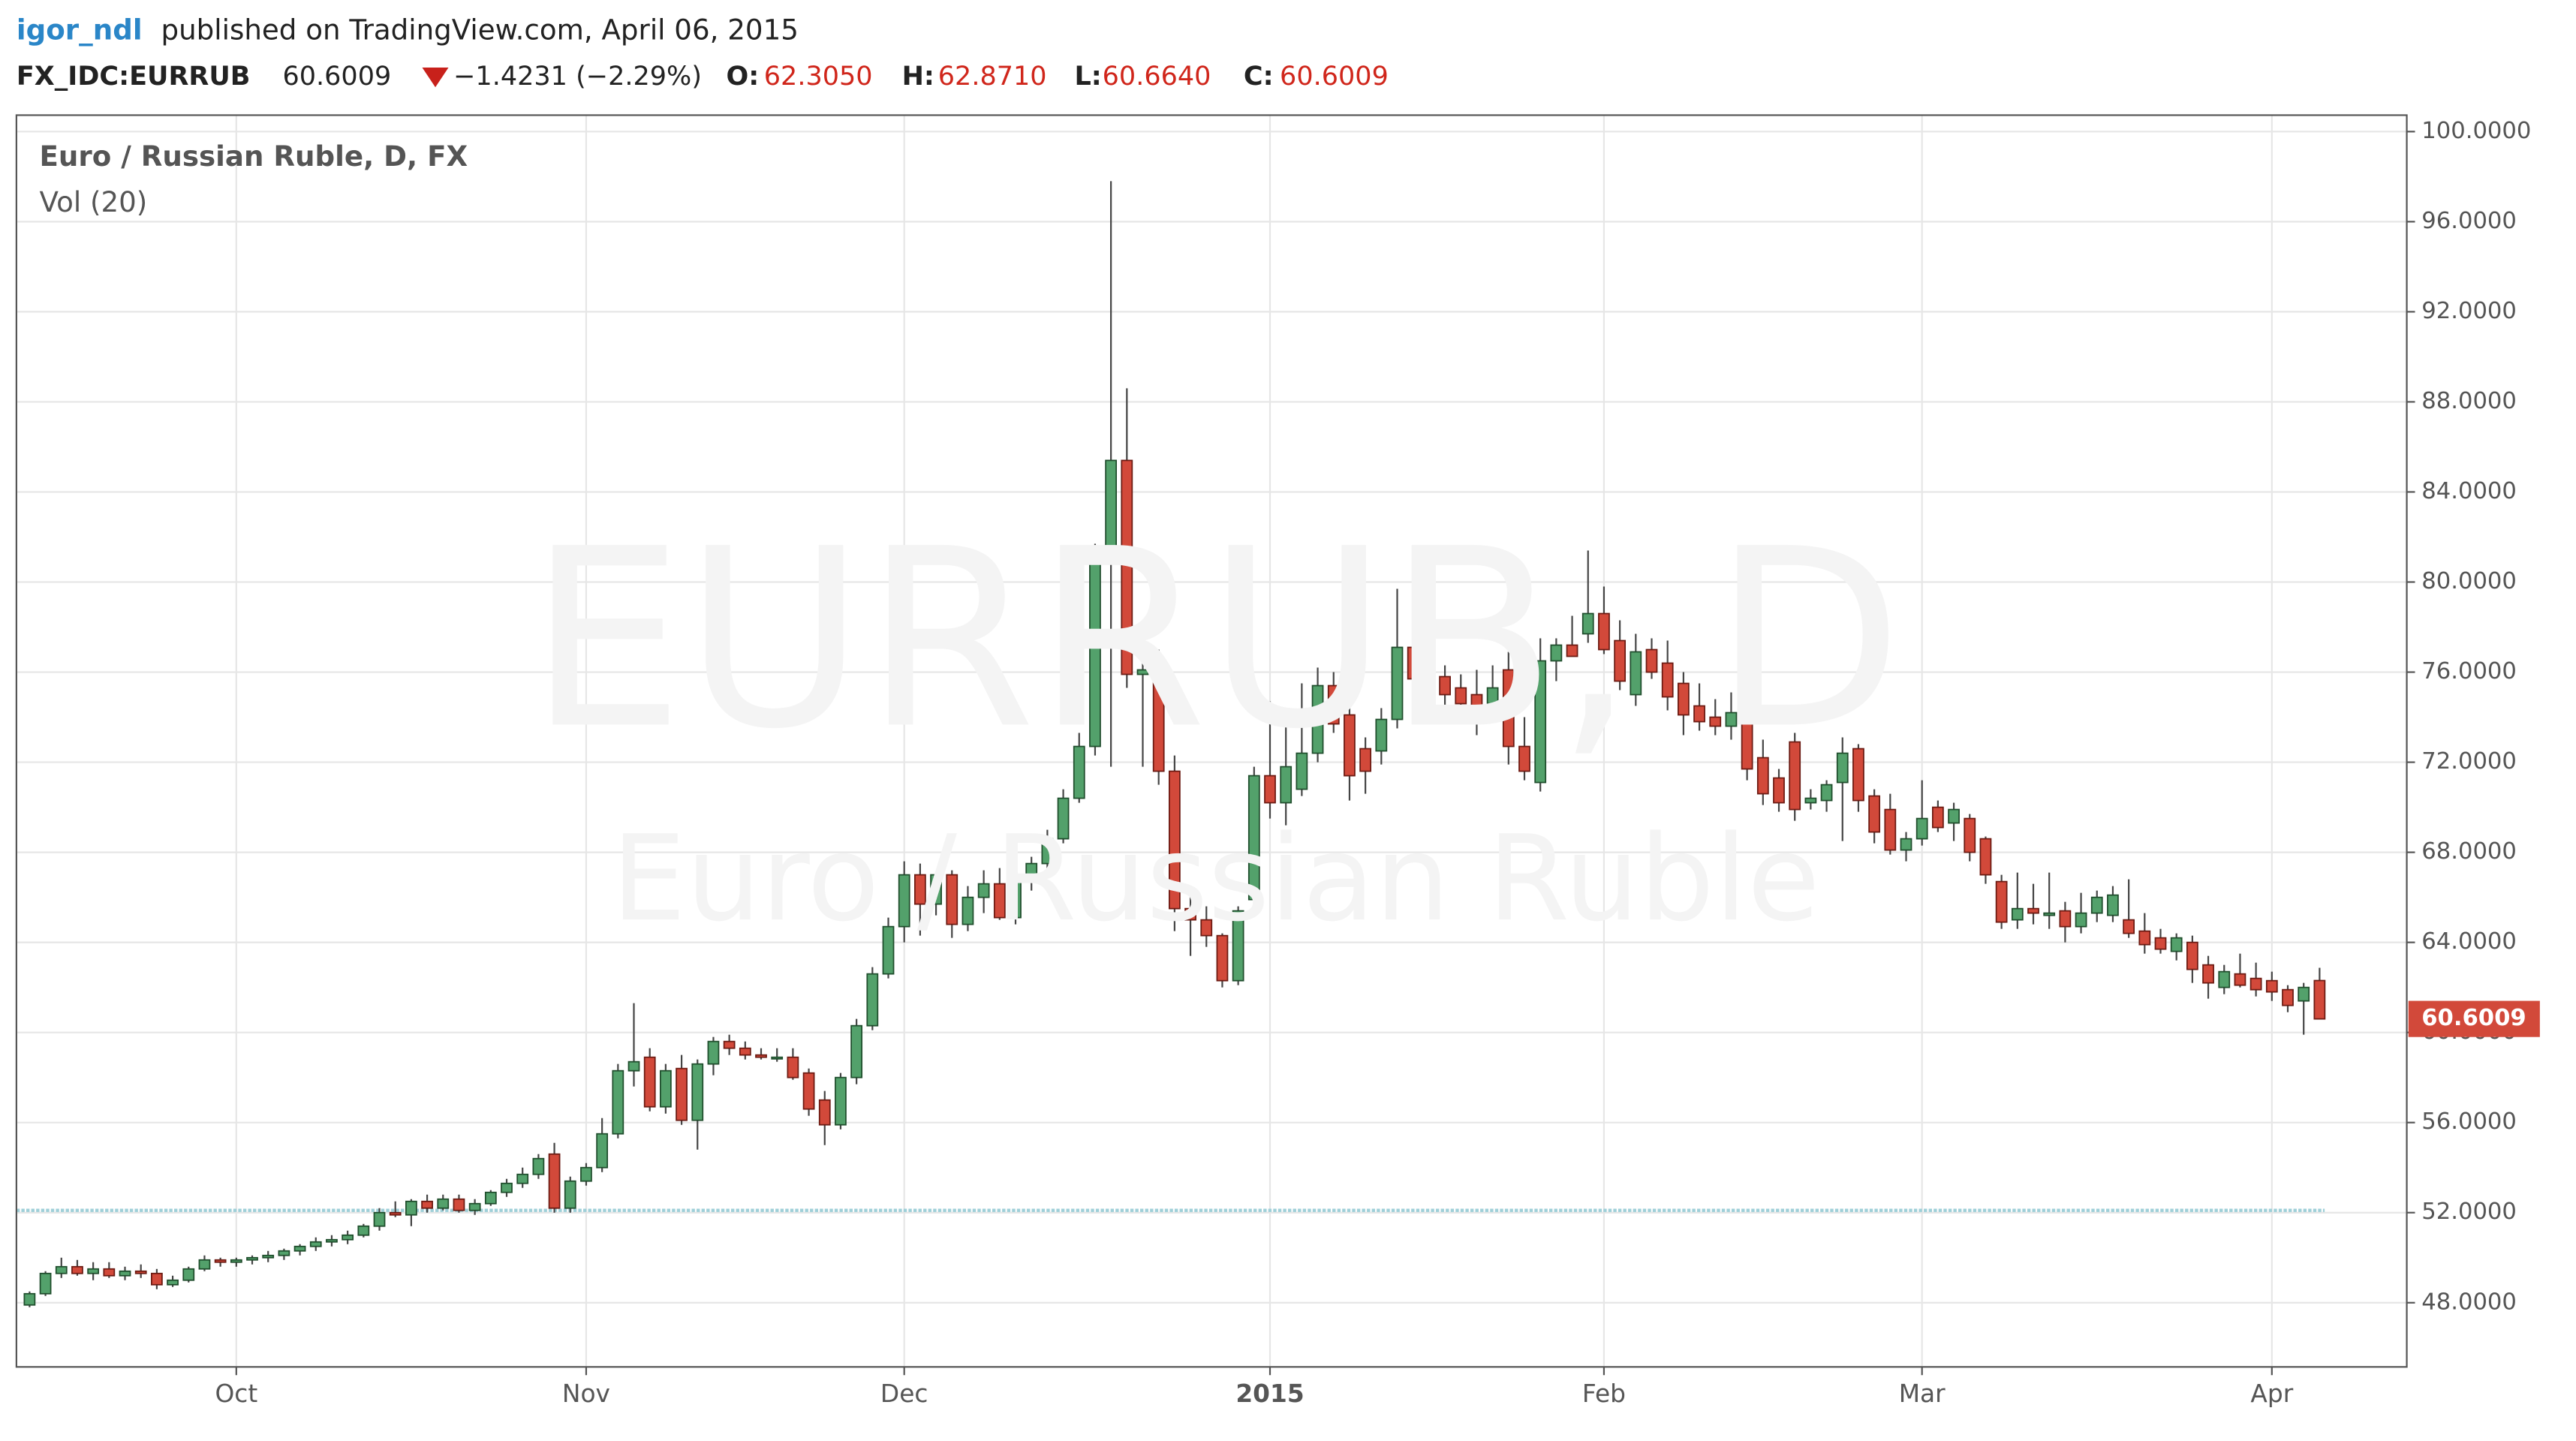  What do you see at coordinates (134, 76) in the screenshot?
I see `symbol: FX_IDC:EURRUB` at bounding box center [134, 76].